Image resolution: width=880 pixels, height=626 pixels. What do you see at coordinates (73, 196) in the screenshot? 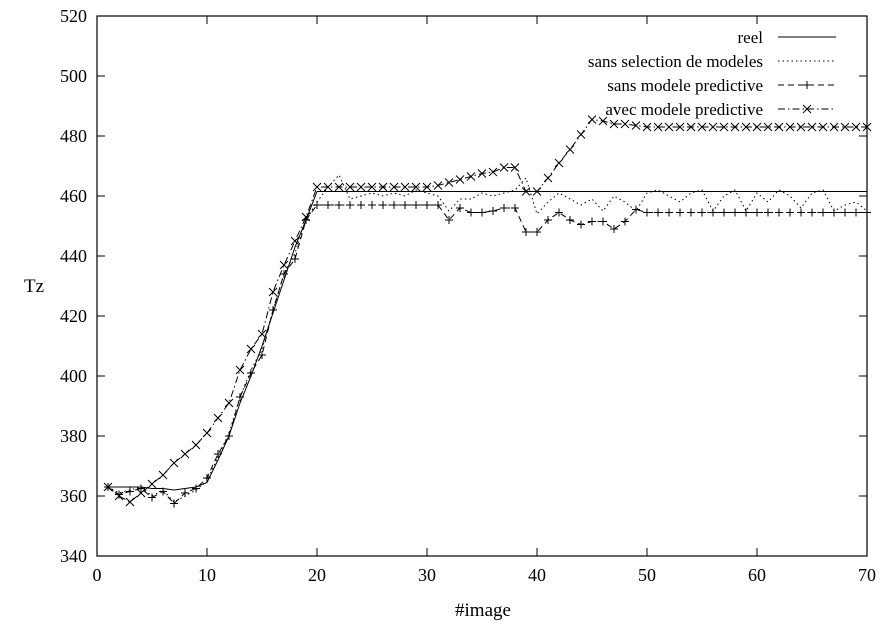
I see `y-tick-label: 460` at bounding box center [73, 196].